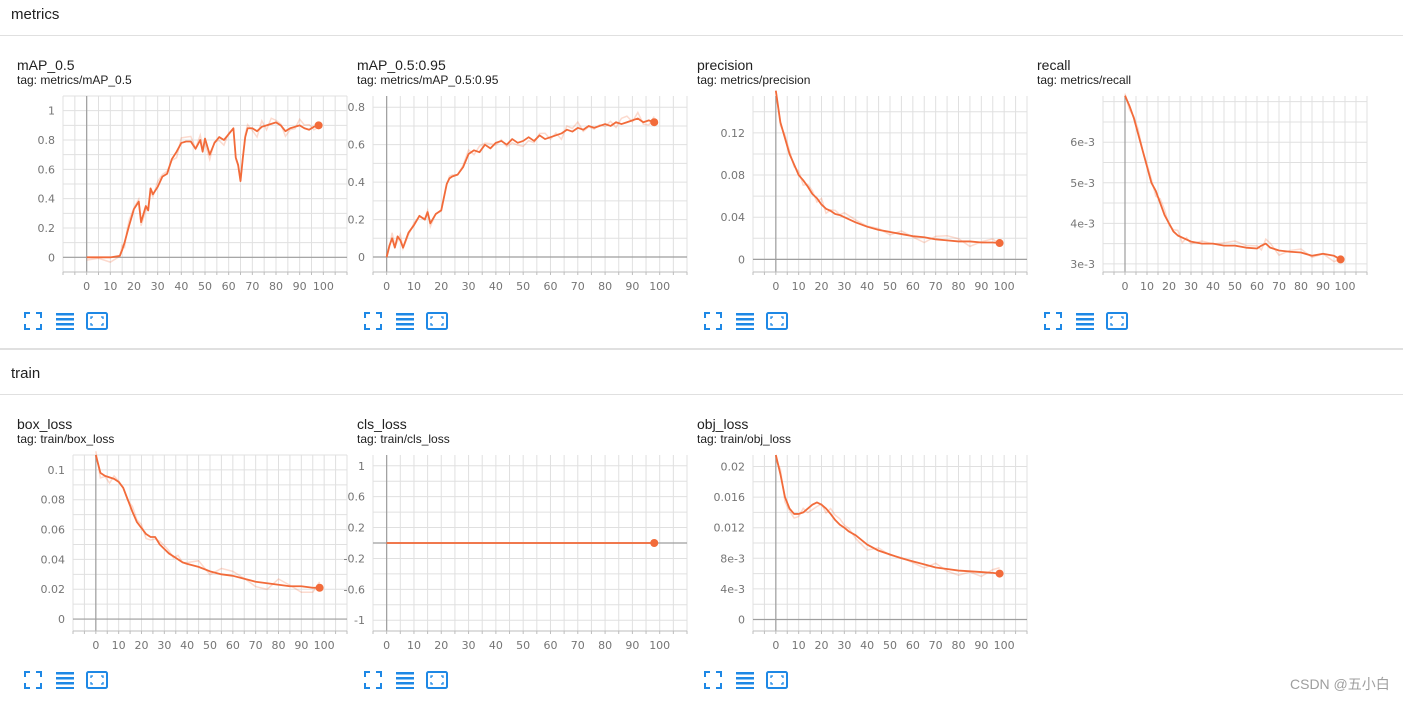 Image resolution: width=1403 pixels, height=706 pixels. Describe the element at coordinates (516, 553) in the screenshot. I see `chart-svg: -1-0.6-0.20.20.610 10 20 30 40 50 60 70 80 90 100` at that location.